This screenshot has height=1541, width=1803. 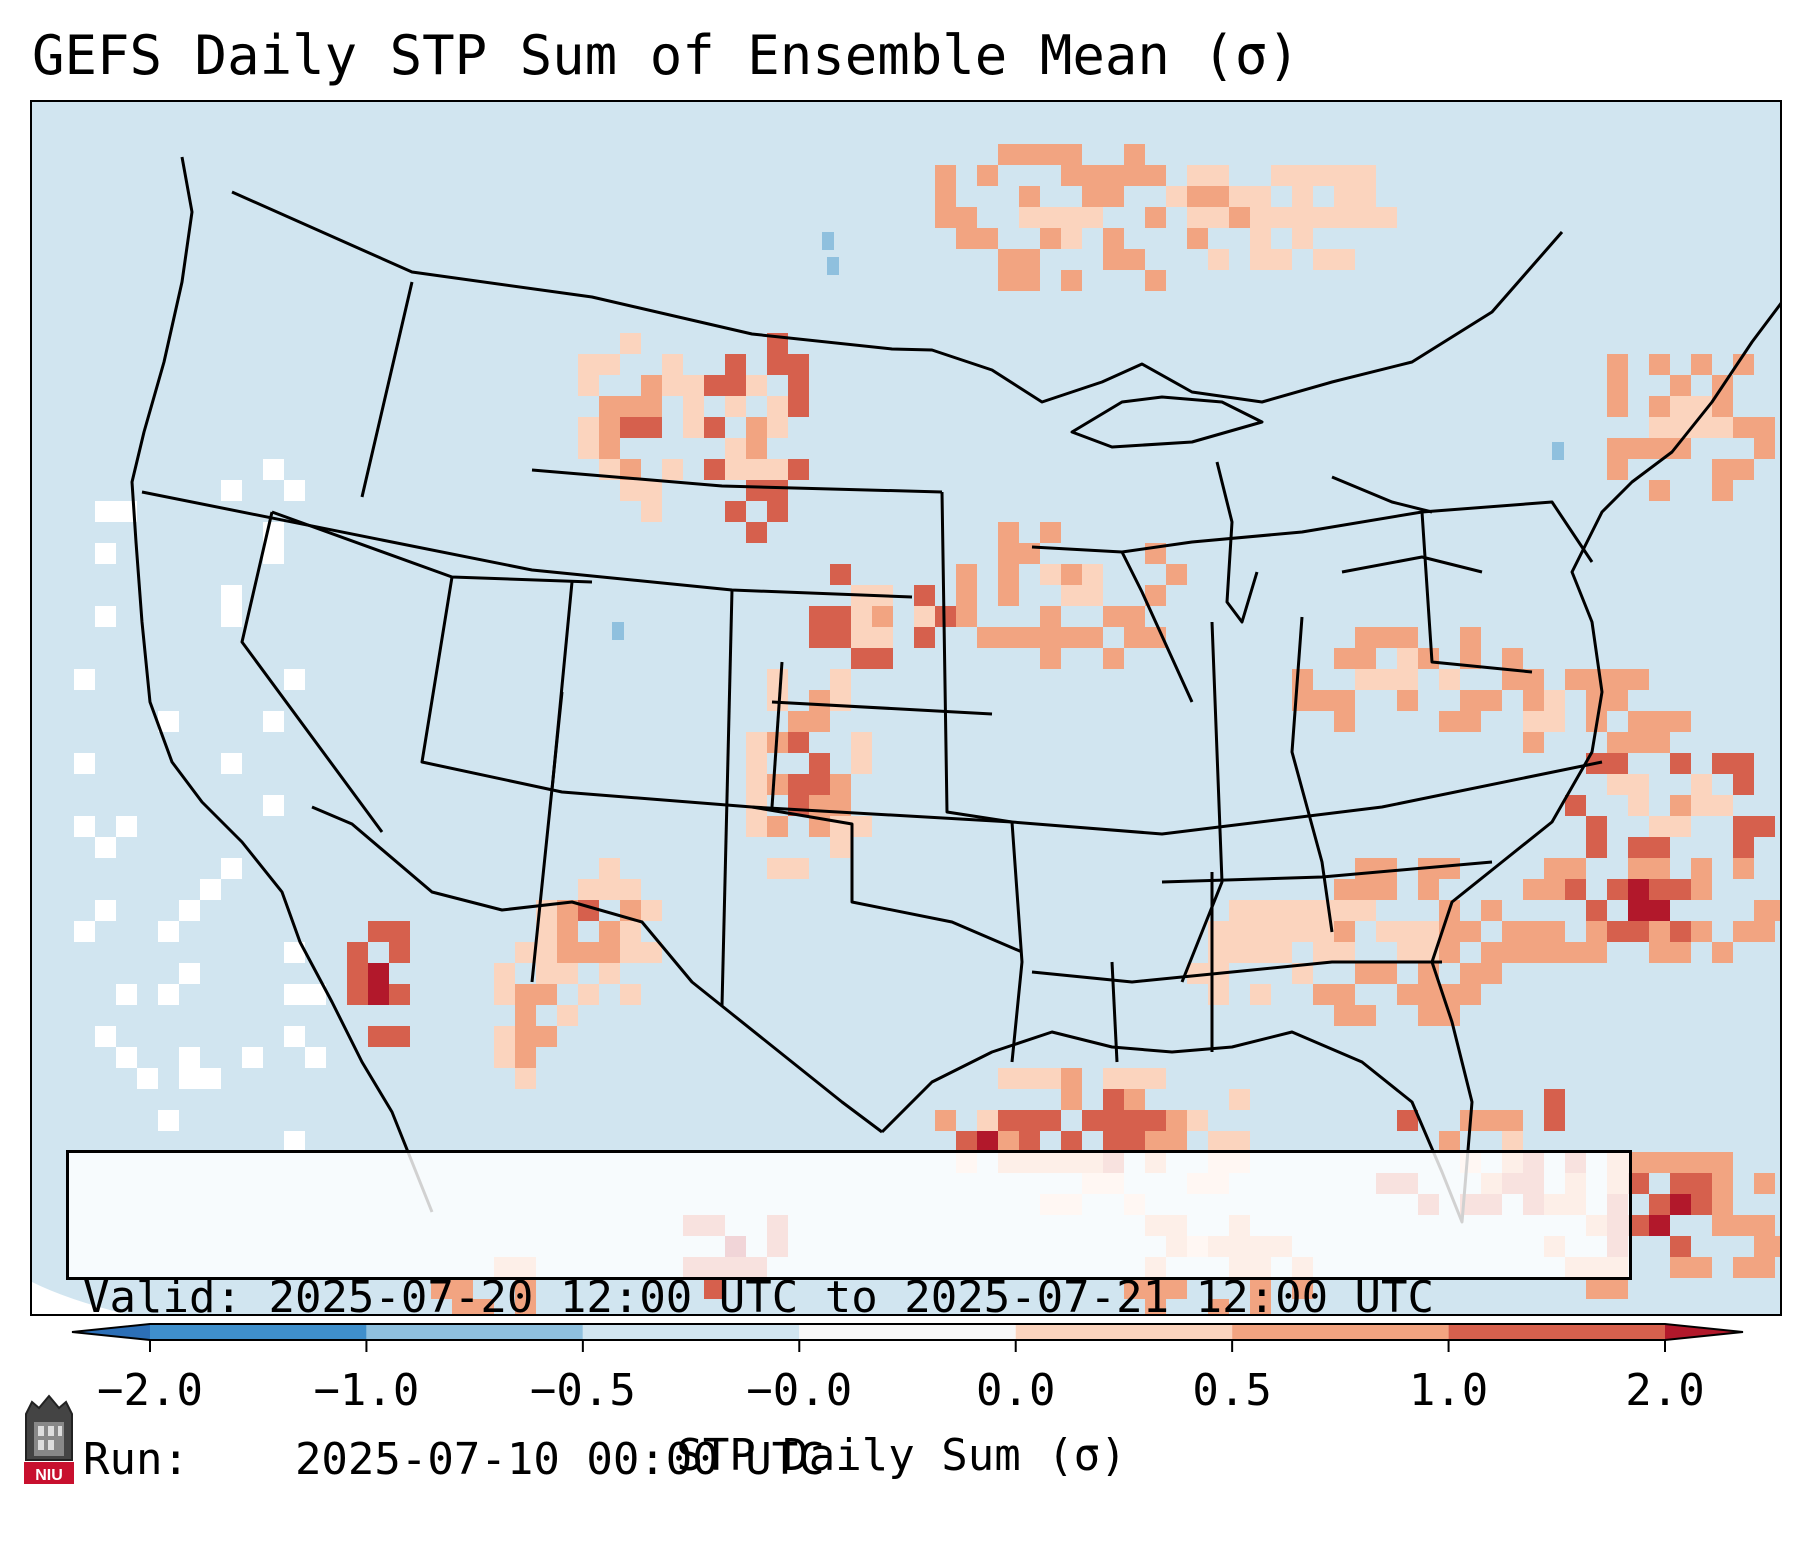 What do you see at coordinates (111, 1332) in the screenshot?
I see `colorbar-extend-low` at bounding box center [111, 1332].